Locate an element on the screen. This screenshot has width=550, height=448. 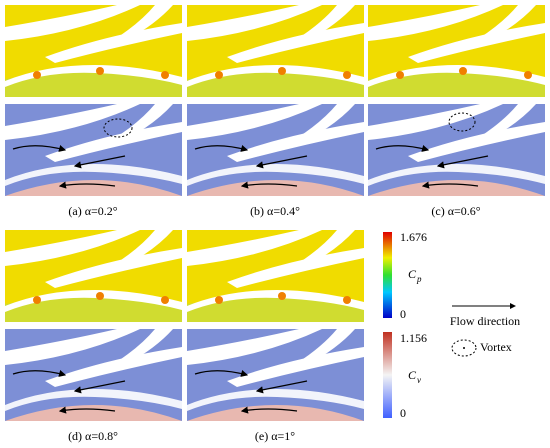
colorbar-max: 1.156 is located at coordinates (413, 338).